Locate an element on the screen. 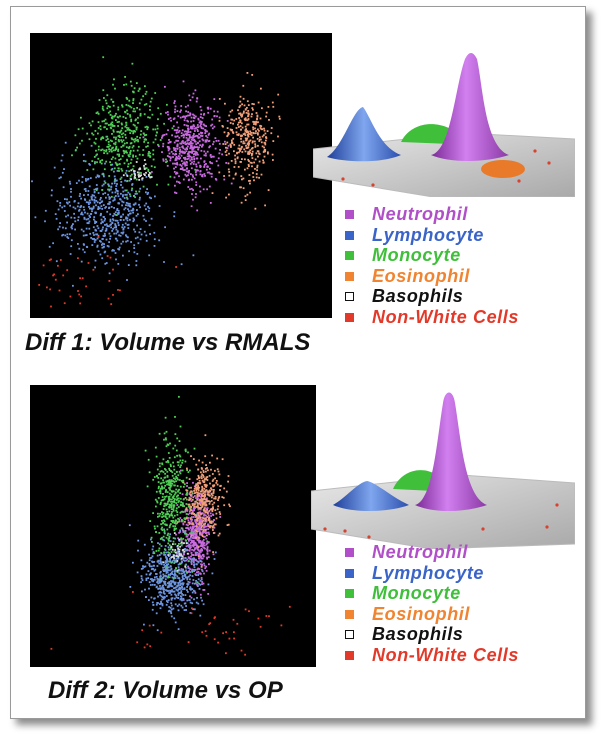 This screenshot has height=741, width=601. legend-item: Non-White Cells is located at coordinates (465, 317).